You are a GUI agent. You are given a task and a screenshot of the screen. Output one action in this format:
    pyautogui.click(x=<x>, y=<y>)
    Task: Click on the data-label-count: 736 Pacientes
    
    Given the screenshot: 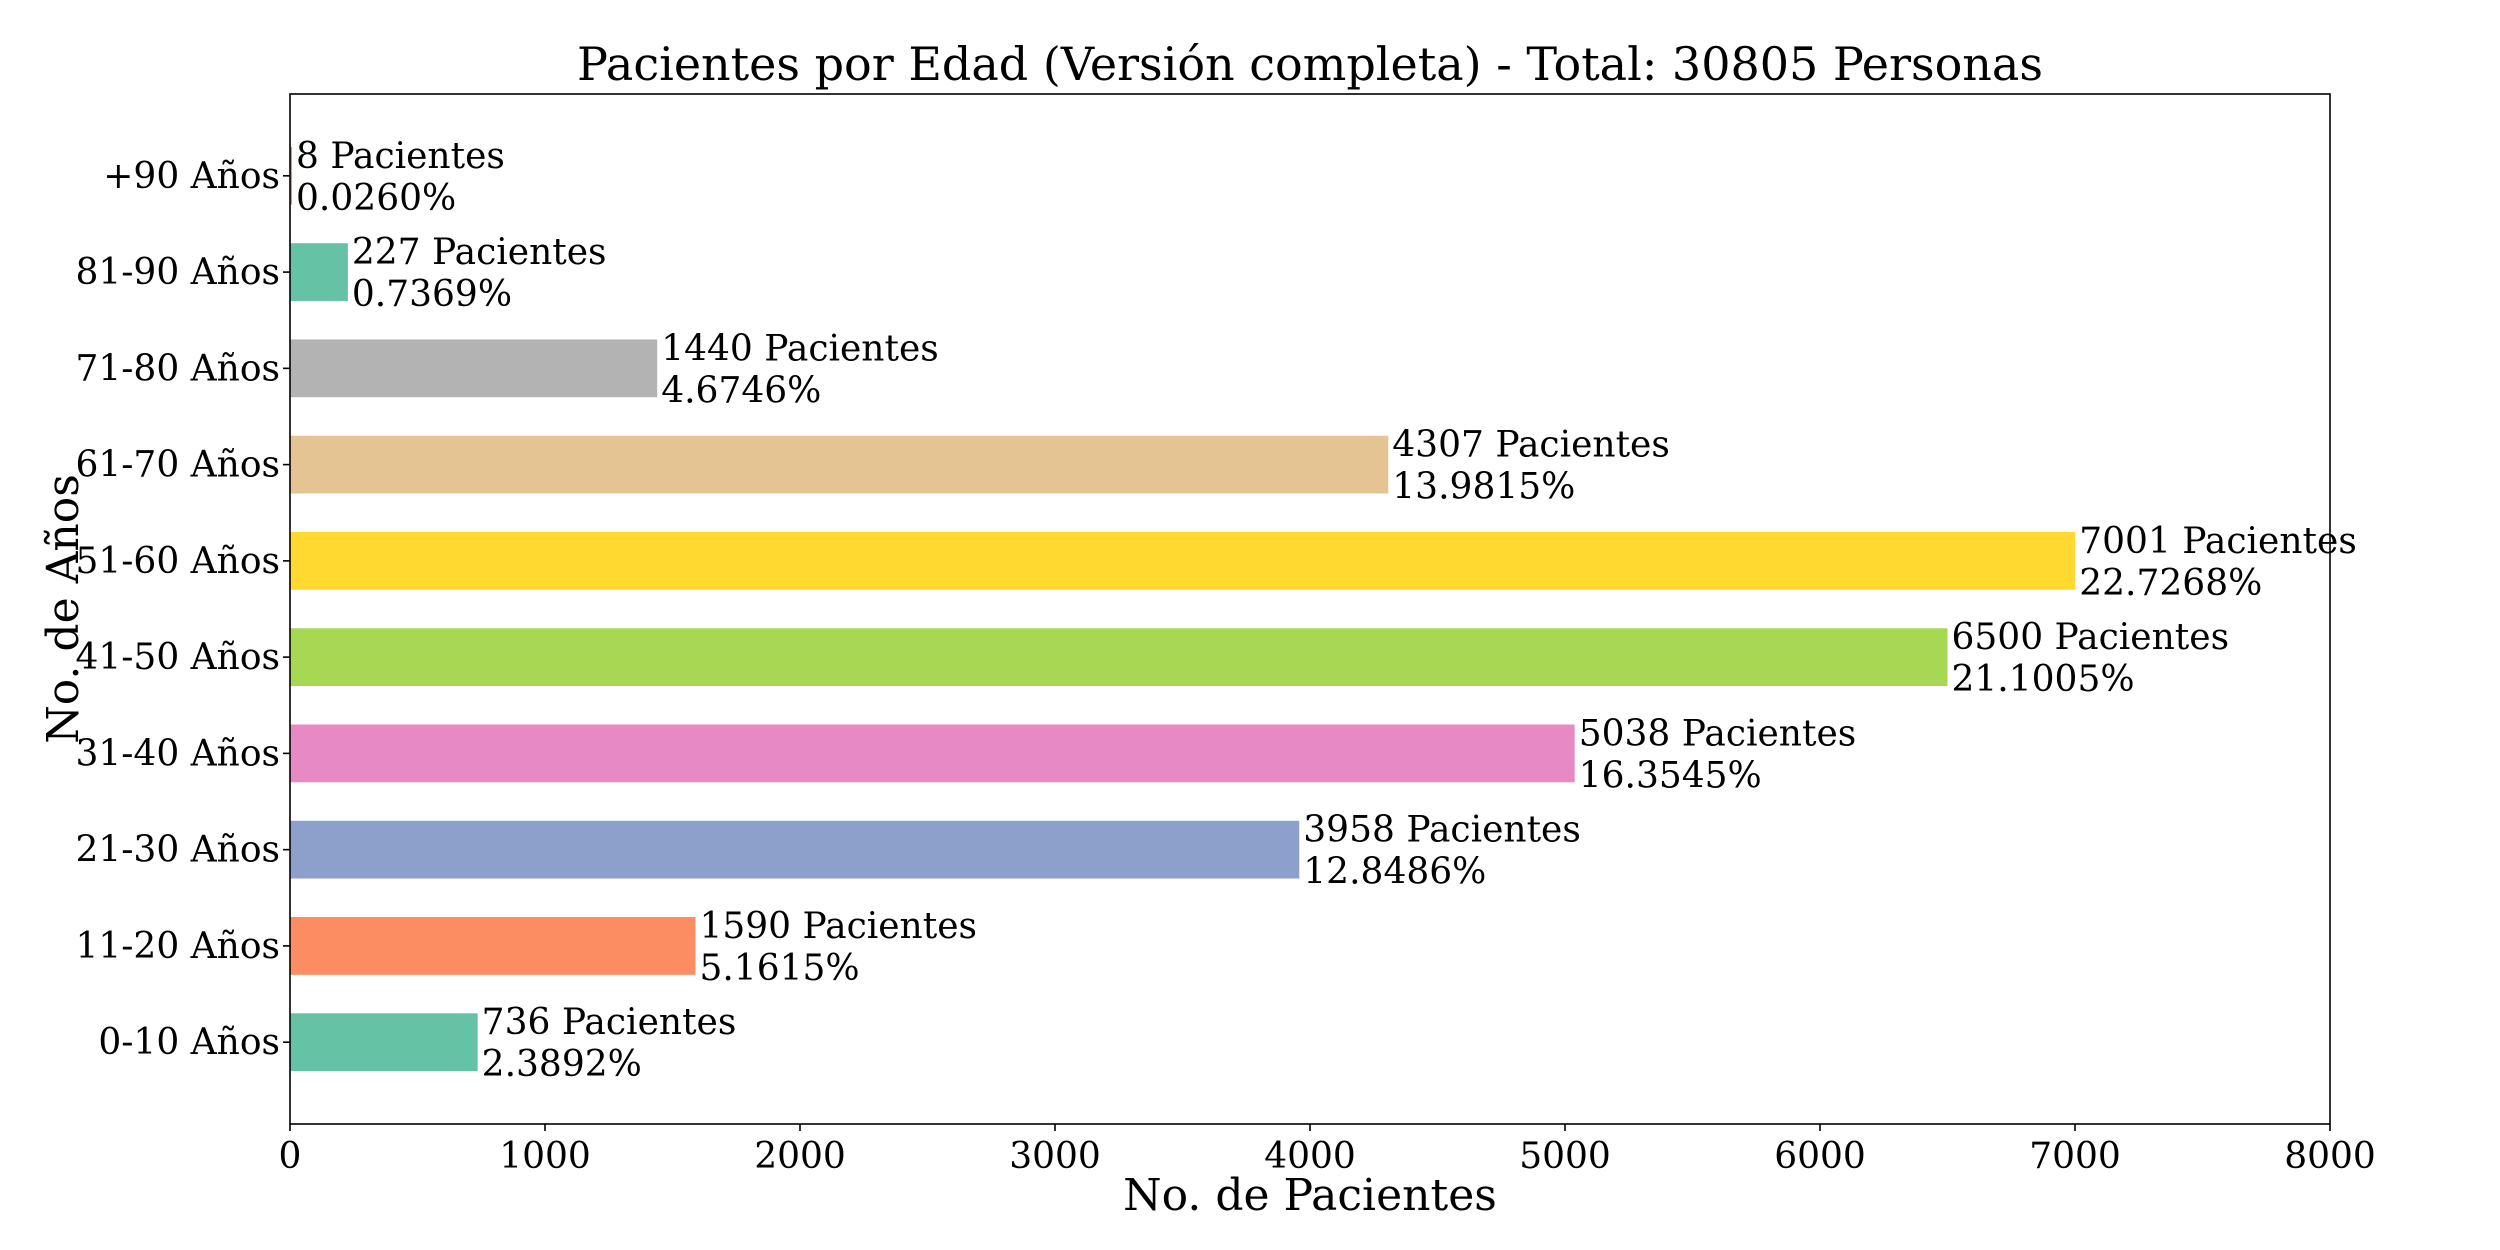 What is the action you would take?
    pyautogui.click(x=609, y=1022)
    